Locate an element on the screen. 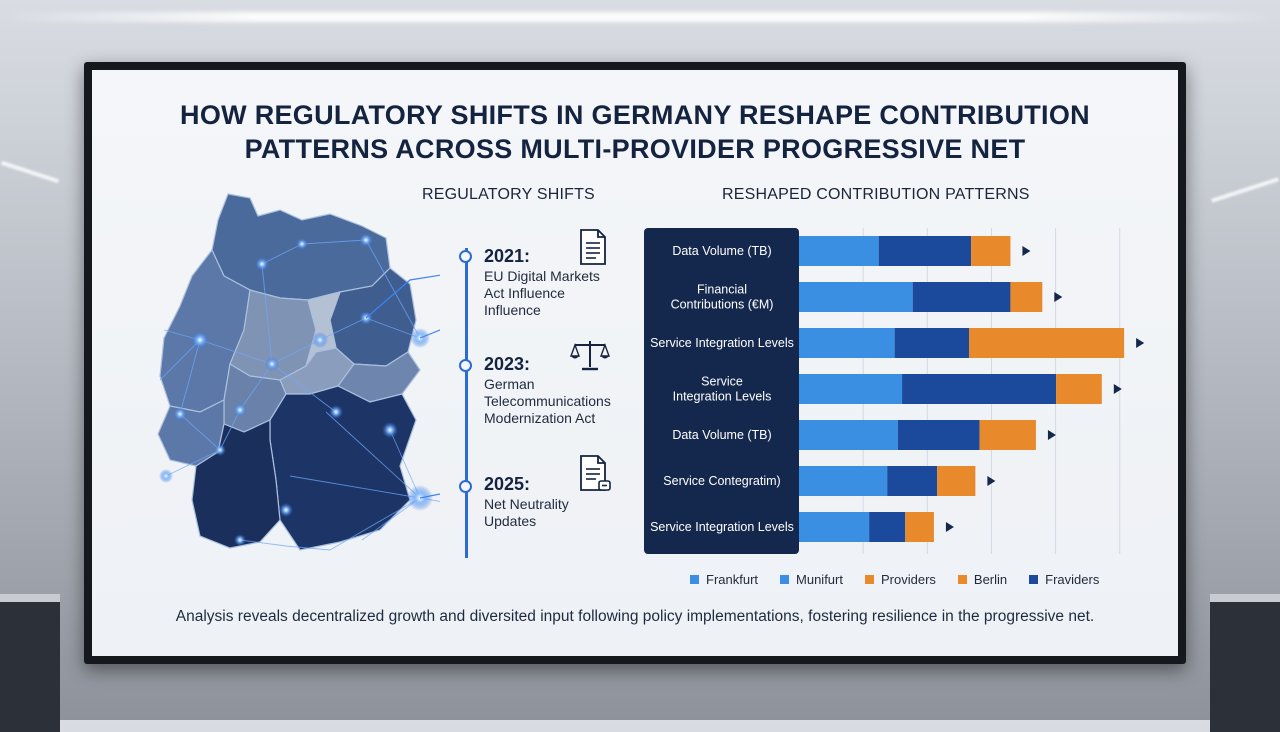 The height and width of the screenshot is (732, 1280). regulatory-heading: REGULATORY SHIFTS is located at coordinates (508, 194).